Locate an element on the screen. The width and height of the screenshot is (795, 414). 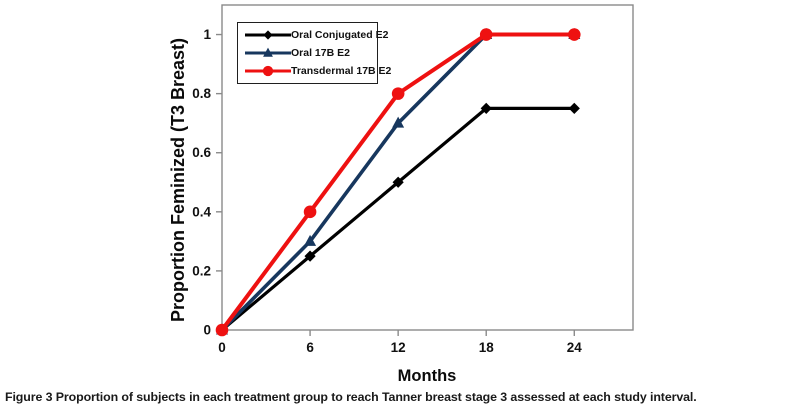
x-tick-label: 0 is located at coordinates (222, 347).